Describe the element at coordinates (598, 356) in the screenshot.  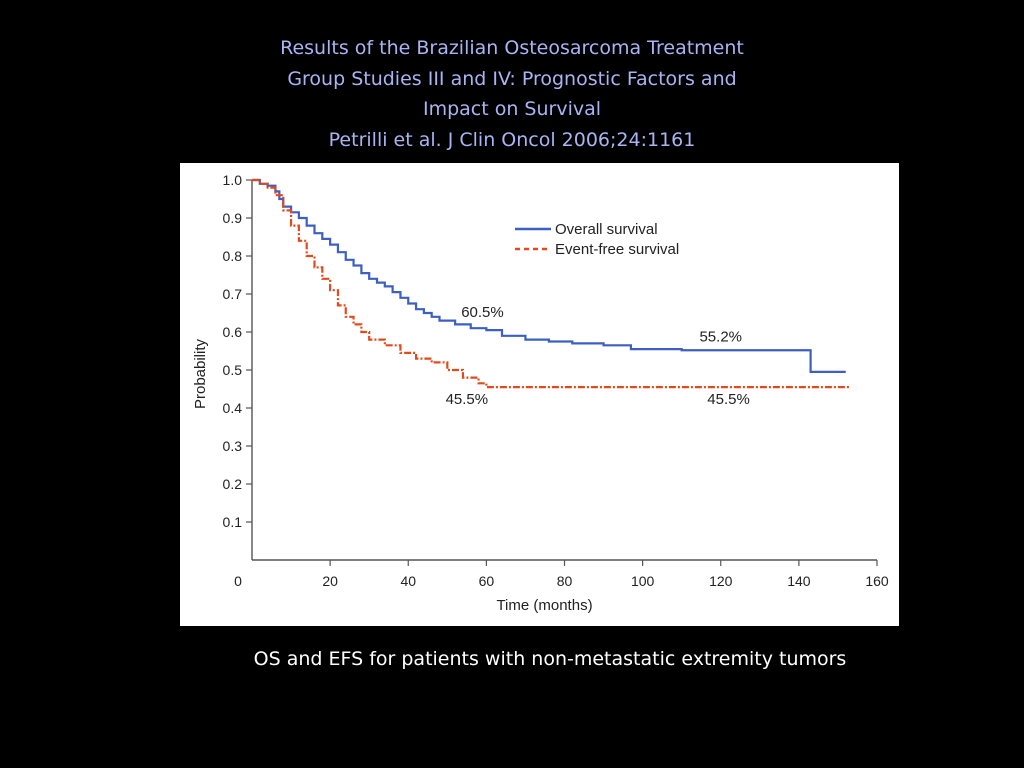
I see `chart-annotations: 60.5% 55.2% 45.5% 45.5%` at that location.